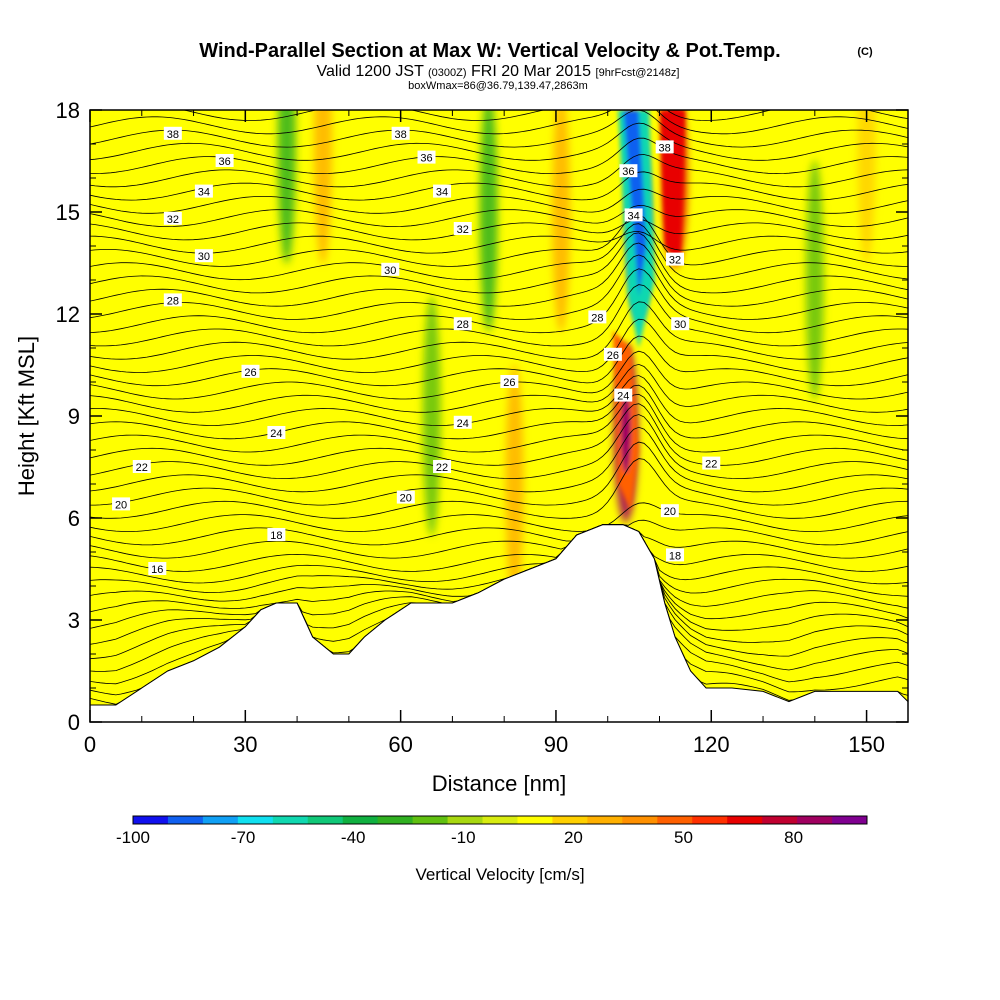  Describe the element at coordinates (865, 52) in the screenshot. I see `chart-title-suffix: (C)` at that location.